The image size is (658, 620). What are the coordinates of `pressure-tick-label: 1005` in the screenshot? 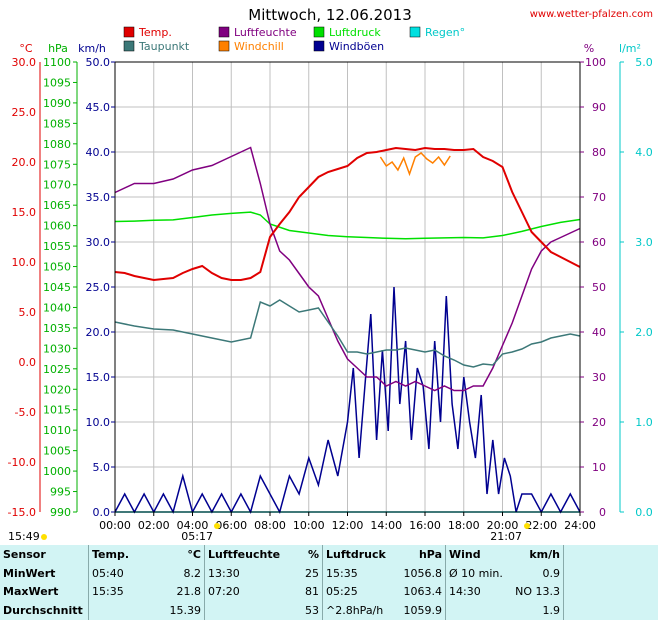 It's located at (57, 451).